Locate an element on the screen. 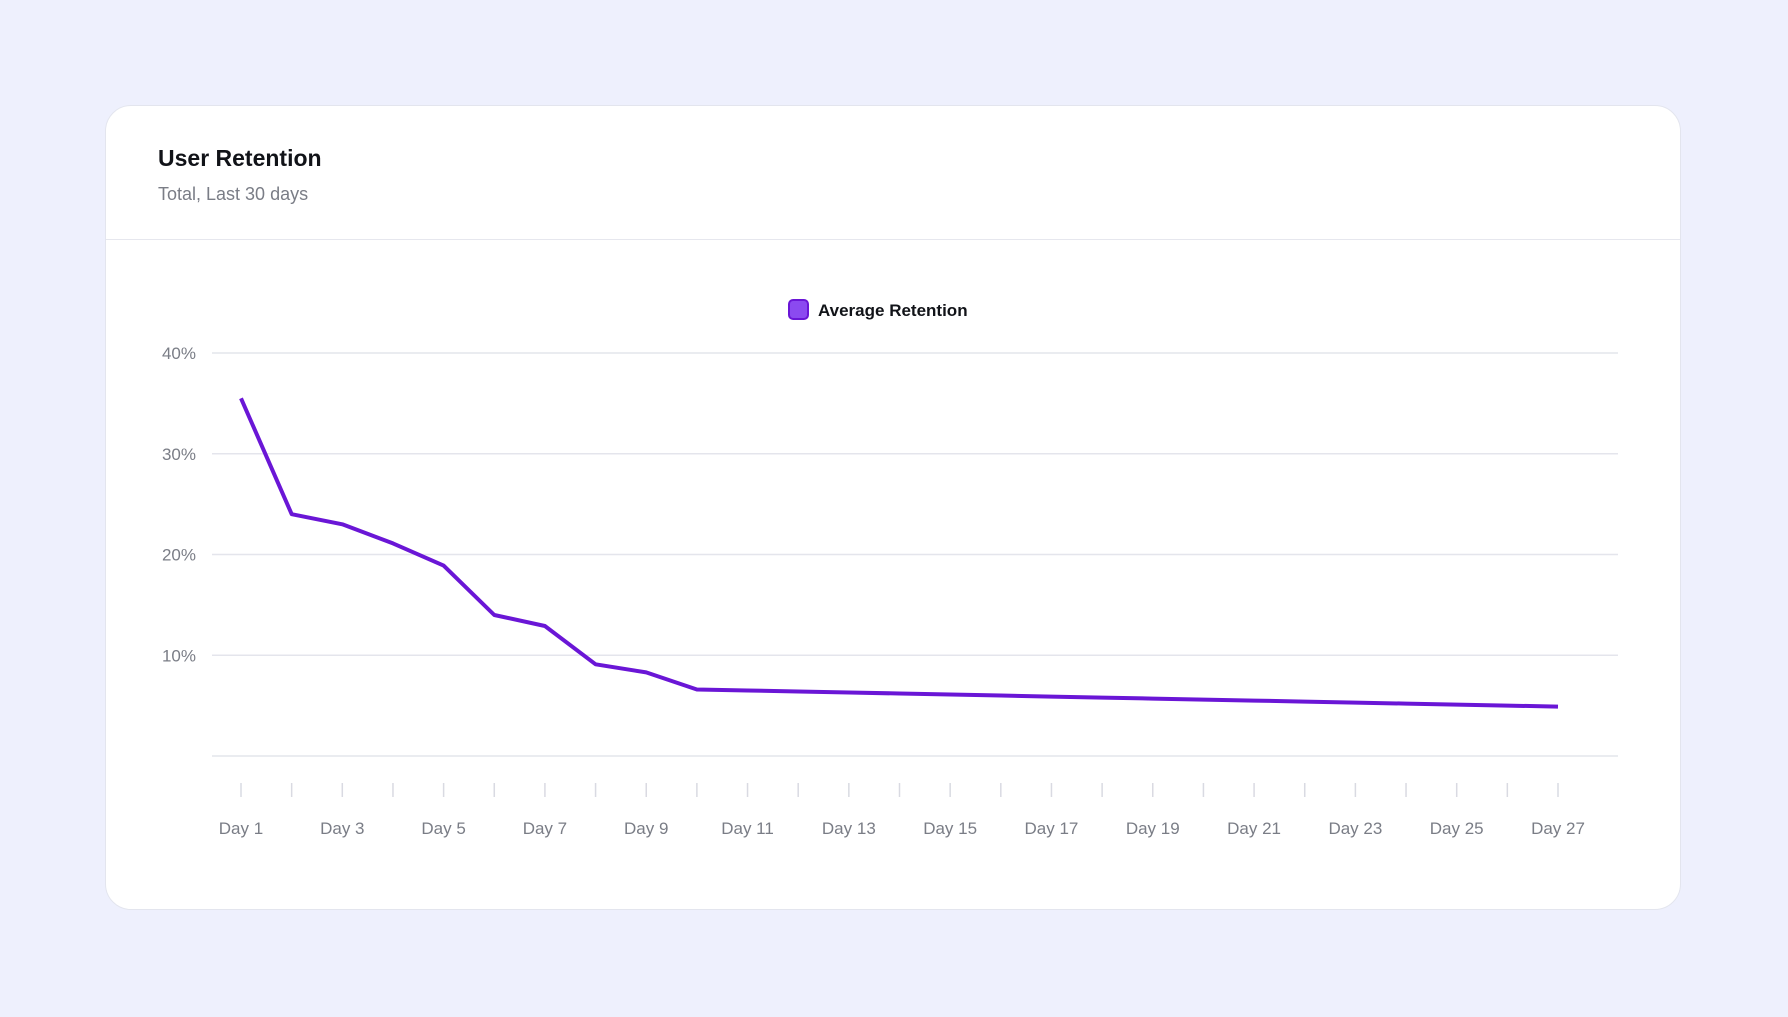 The image size is (1788, 1017). legend-label: Average Retention is located at coordinates (893, 310).